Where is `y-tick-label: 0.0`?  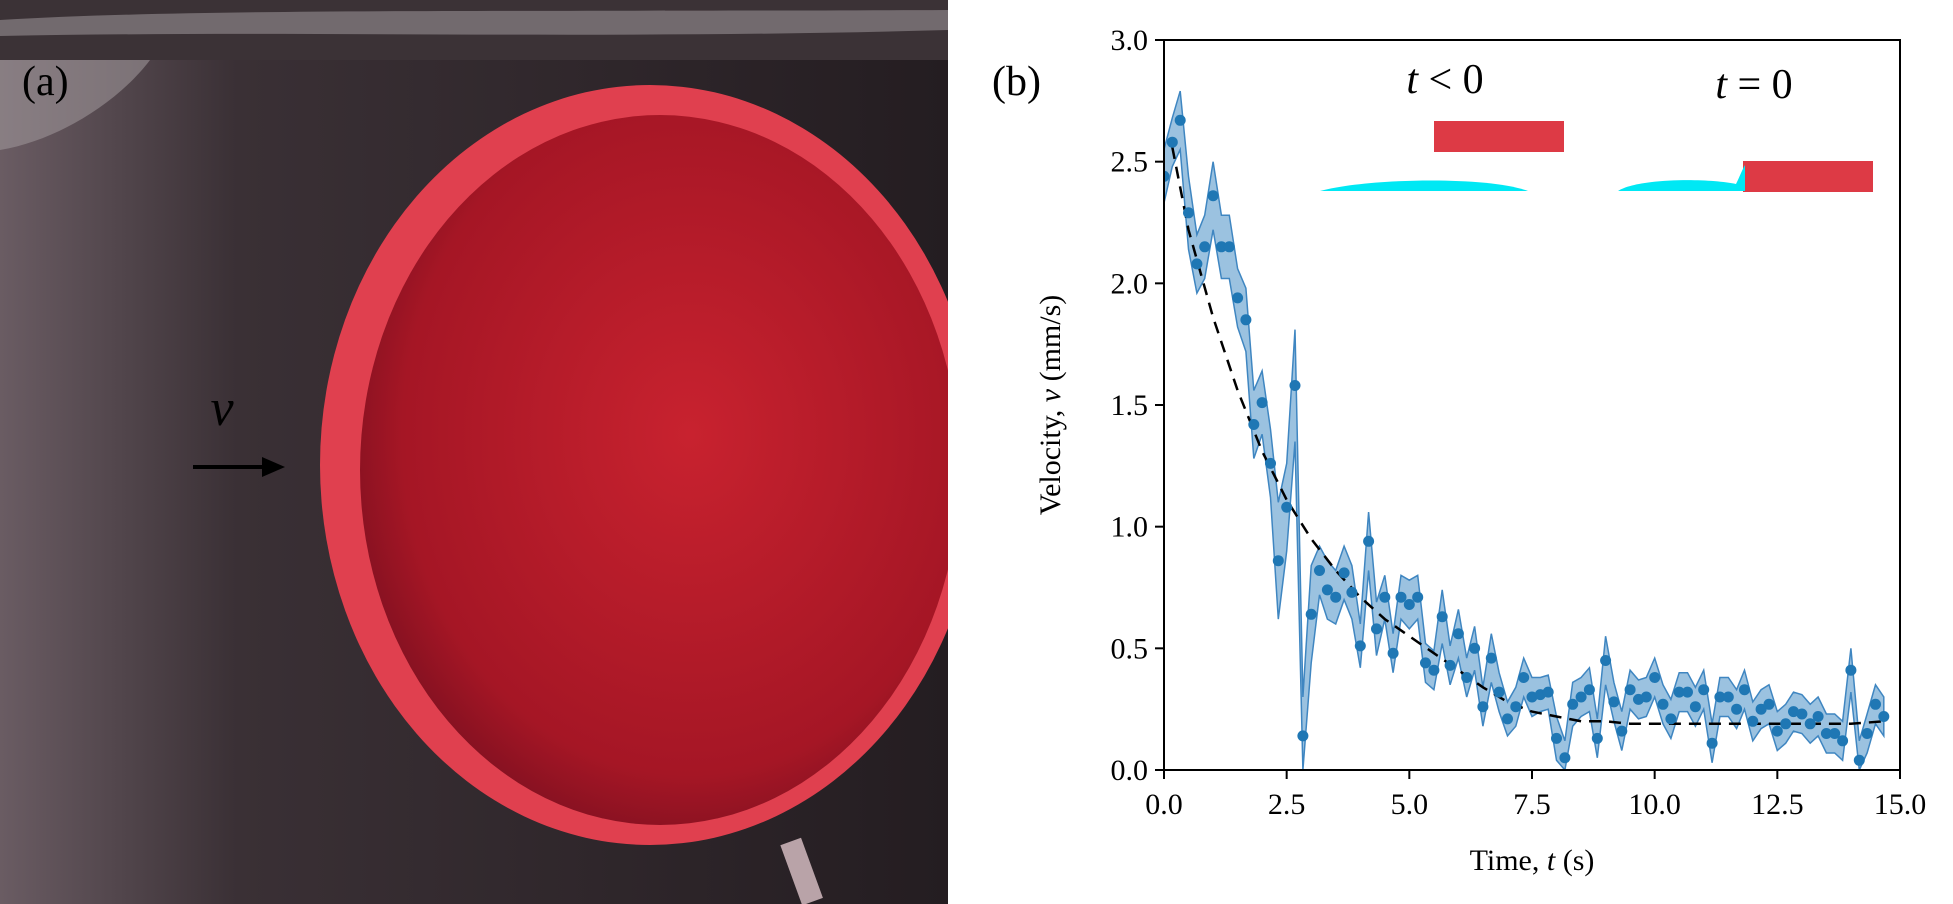 y-tick-label: 0.0 is located at coordinates (1130, 770).